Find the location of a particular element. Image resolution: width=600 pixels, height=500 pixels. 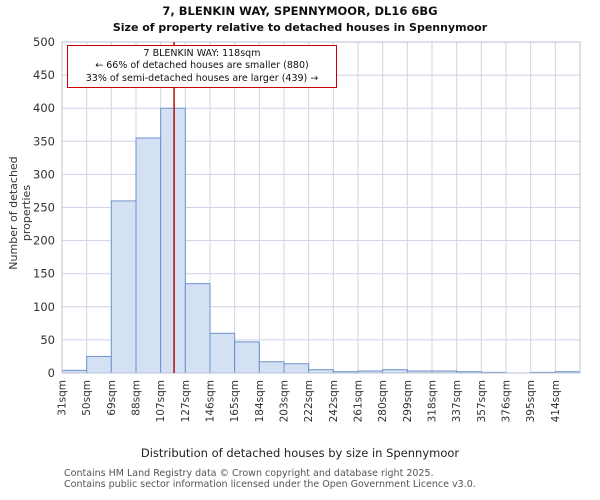

chart-title: 7, BLENKIN WAY, SPENNYMOOR, DL16 6BG is located at coordinates (300, 11).